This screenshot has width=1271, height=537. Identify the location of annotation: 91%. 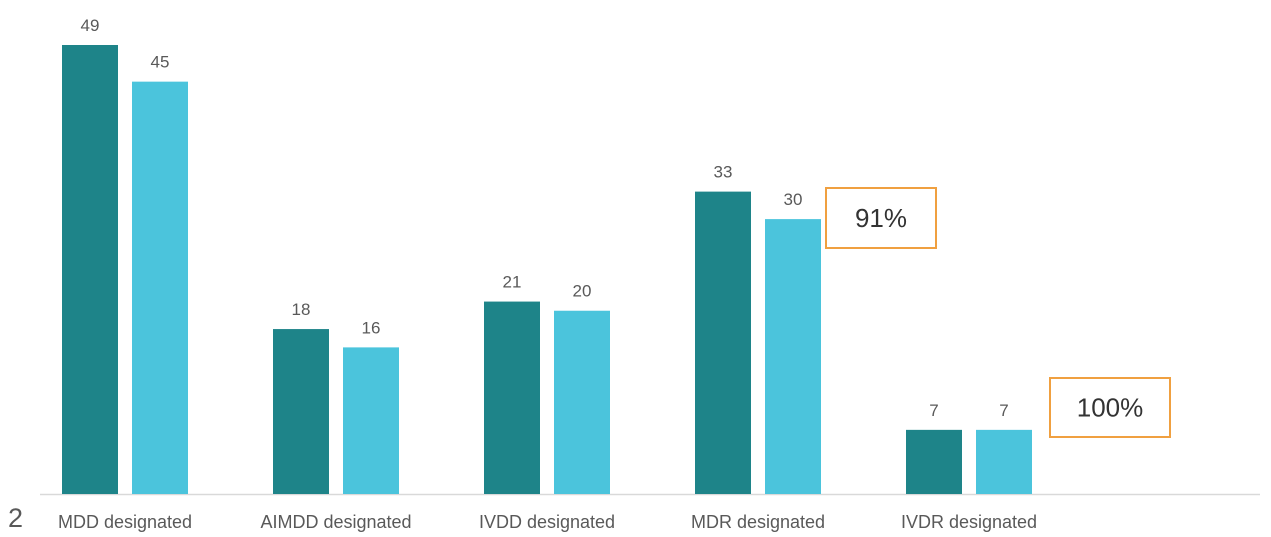
(881, 218).